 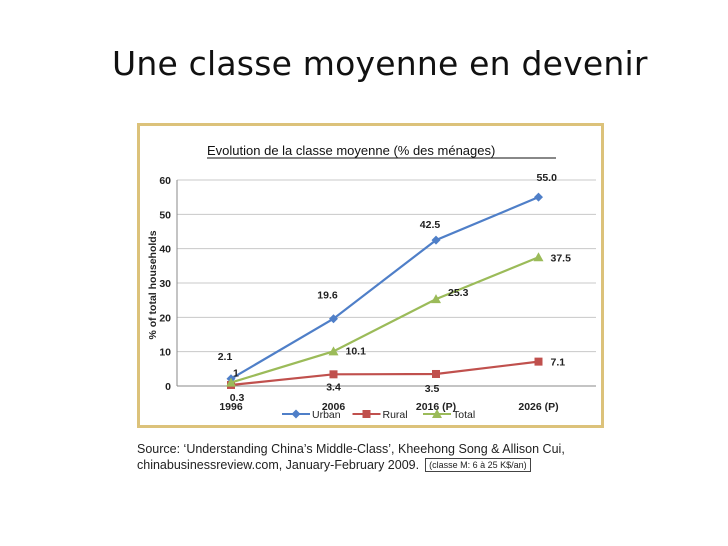 What do you see at coordinates (165, 181) in the screenshot?
I see `y-tick-label: 60` at bounding box center [165, 181].